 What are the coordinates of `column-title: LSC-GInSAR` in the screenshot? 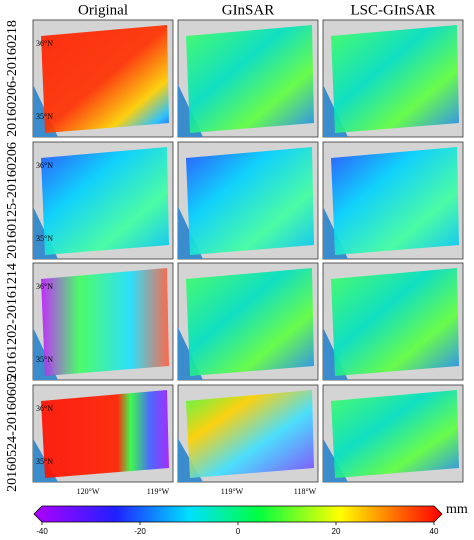 It's located at (392, 10).